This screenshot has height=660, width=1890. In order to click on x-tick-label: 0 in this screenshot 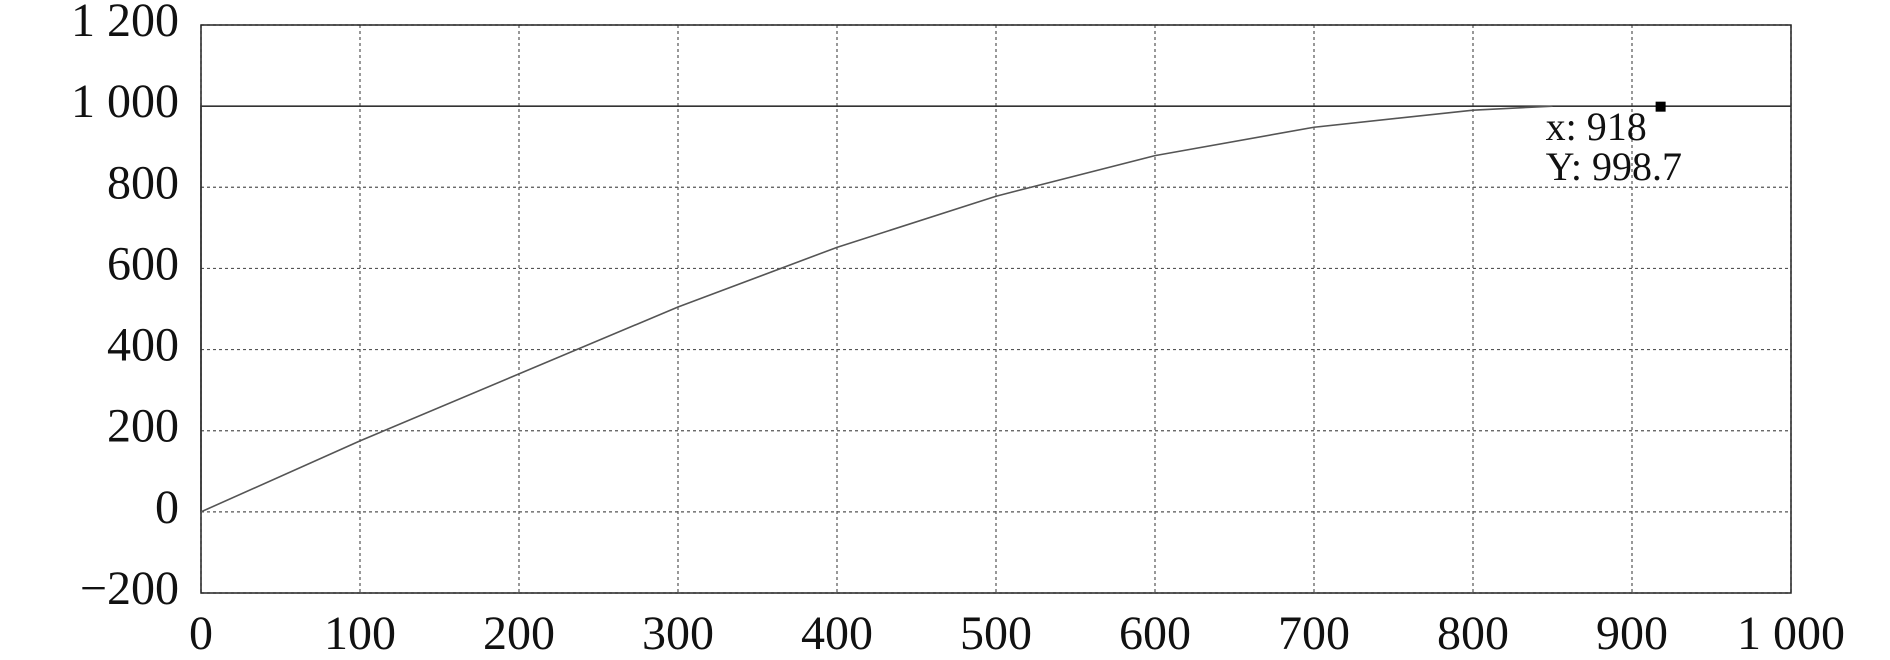, I will do `click(201, 633)`.